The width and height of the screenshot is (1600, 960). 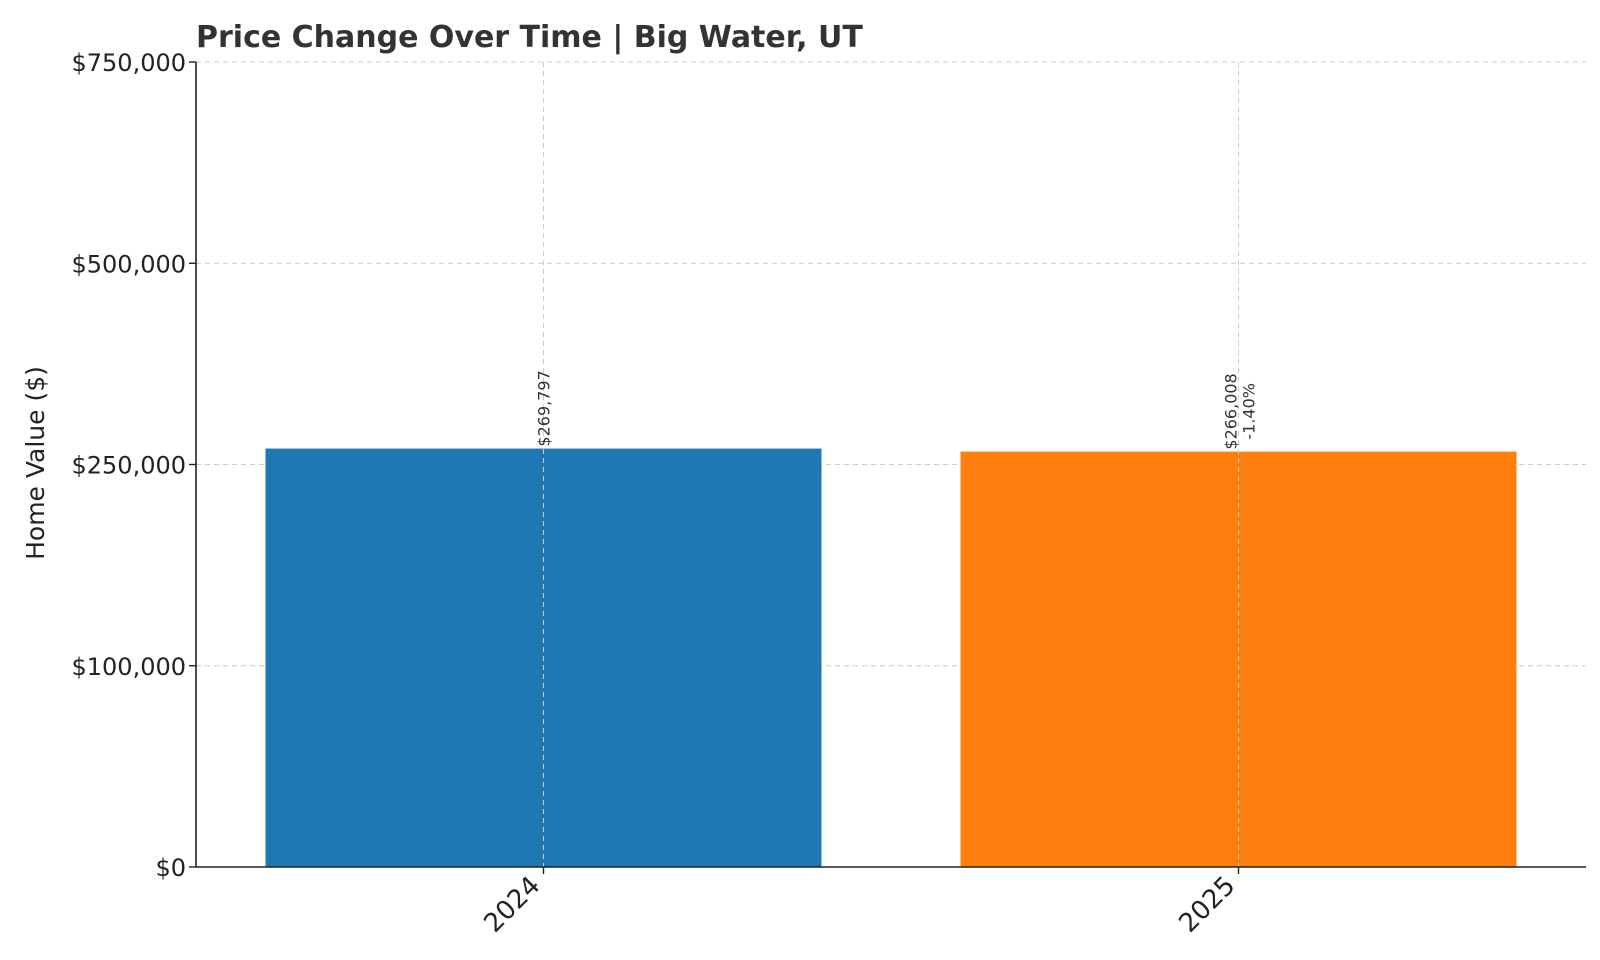 I want to click on y-tick-label: $0, so click(x=170, y=868).